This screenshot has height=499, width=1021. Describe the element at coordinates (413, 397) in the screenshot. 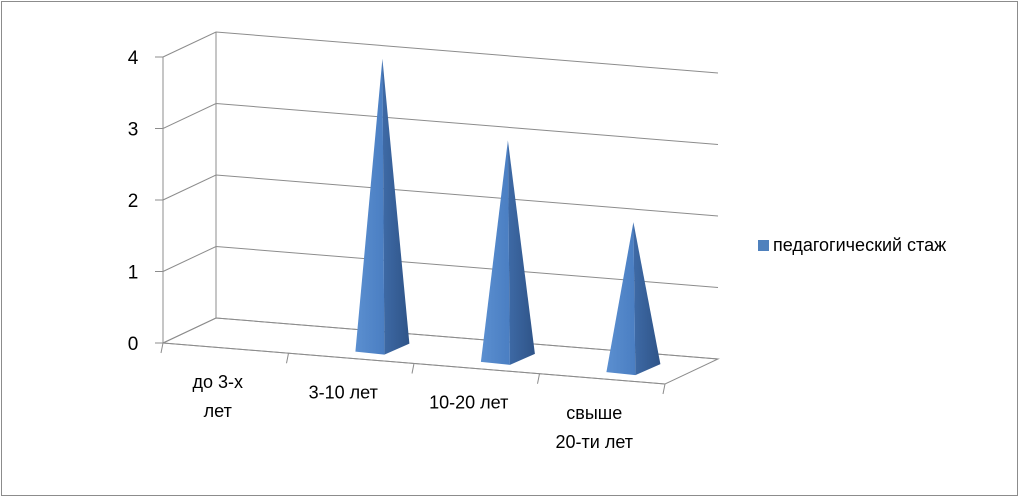

I see `x-axis: до 3-х лет 3-10 лет 10-20 лет свыше 20-ти лет` at that location.